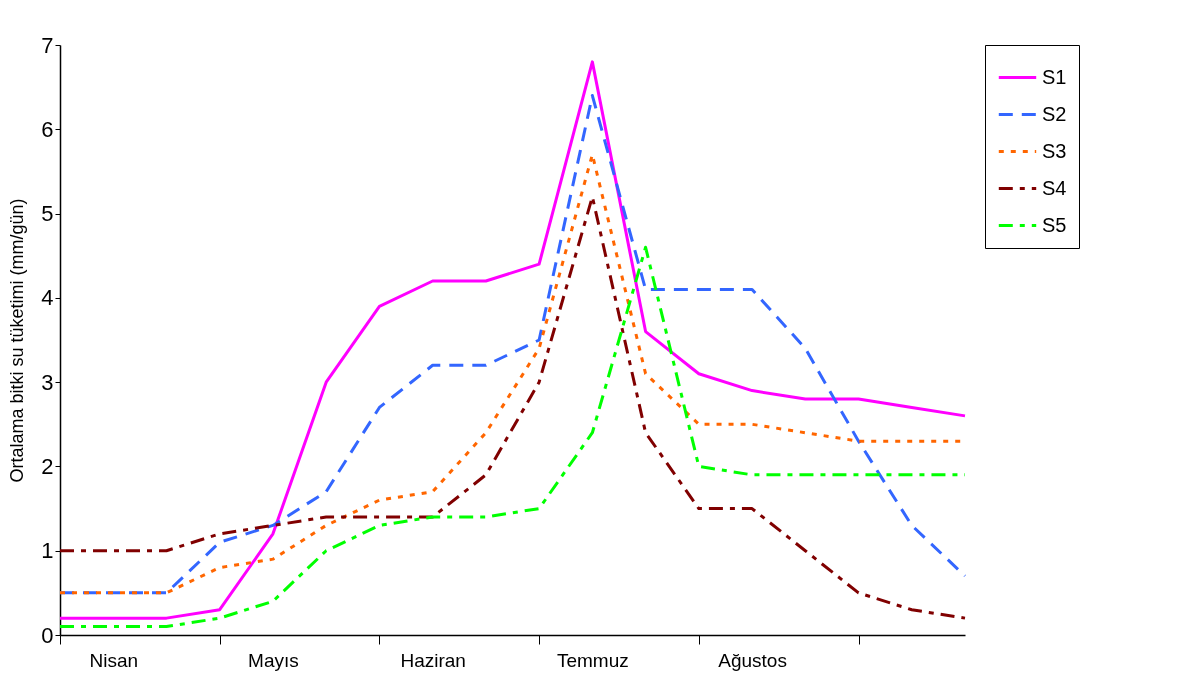 The image size is (1179, 686). Describe the element at coordinates (47, 214) in the screenshot. I see `y-tick-label: 5` at that location.